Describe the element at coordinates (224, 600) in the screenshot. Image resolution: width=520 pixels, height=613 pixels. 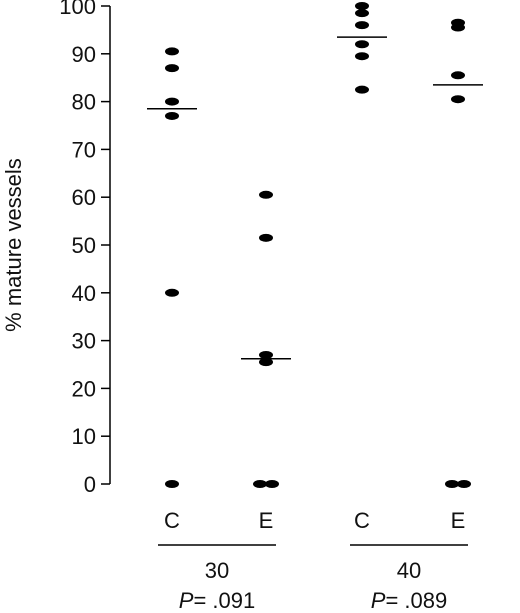
I see `p-value-number: = .091` at that location.